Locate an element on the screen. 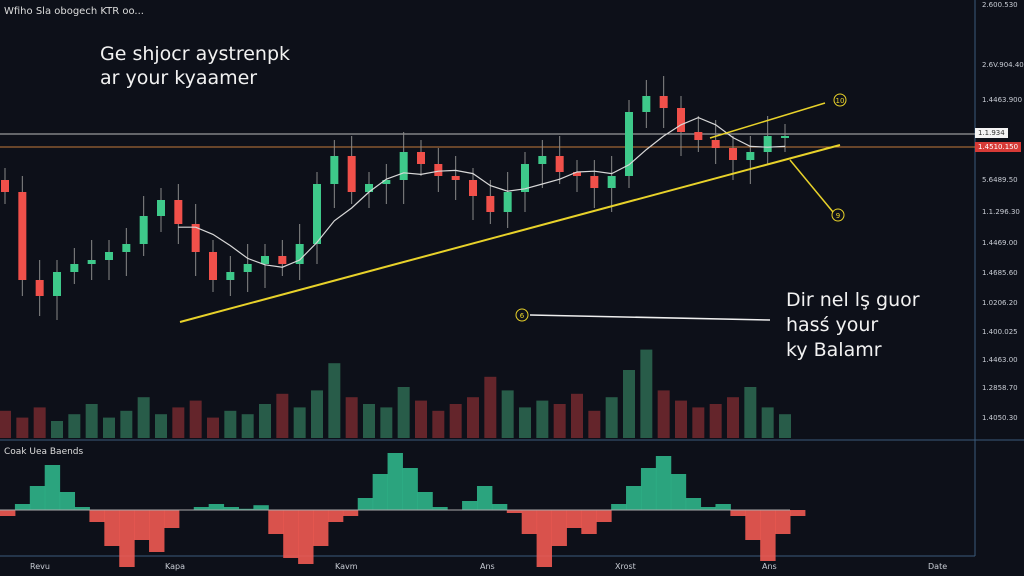  y-tick-label: 1.1.296.30 is located at coordinates (1001, 212).